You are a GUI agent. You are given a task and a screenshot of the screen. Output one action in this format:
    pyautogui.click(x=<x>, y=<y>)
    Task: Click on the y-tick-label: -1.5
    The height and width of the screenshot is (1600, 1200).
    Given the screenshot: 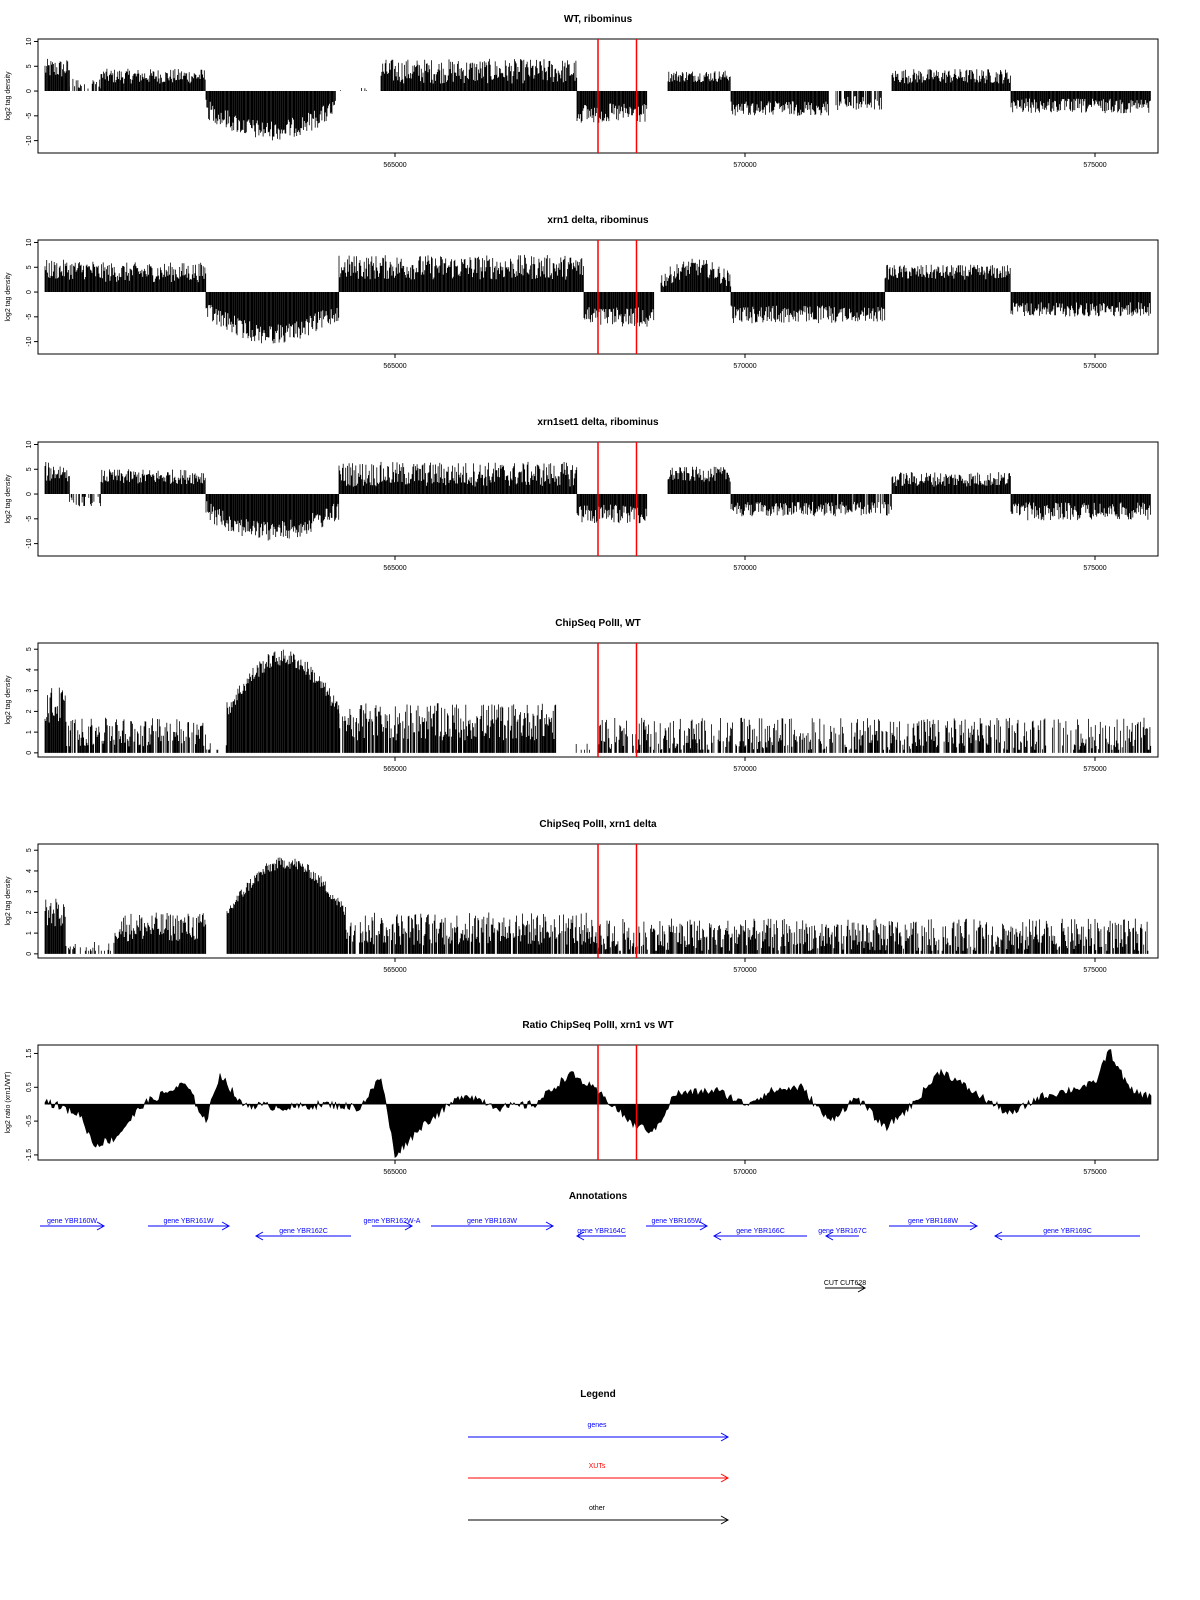 What is the action you would take?
    pyautogui.click(x=29, y=1155)
    